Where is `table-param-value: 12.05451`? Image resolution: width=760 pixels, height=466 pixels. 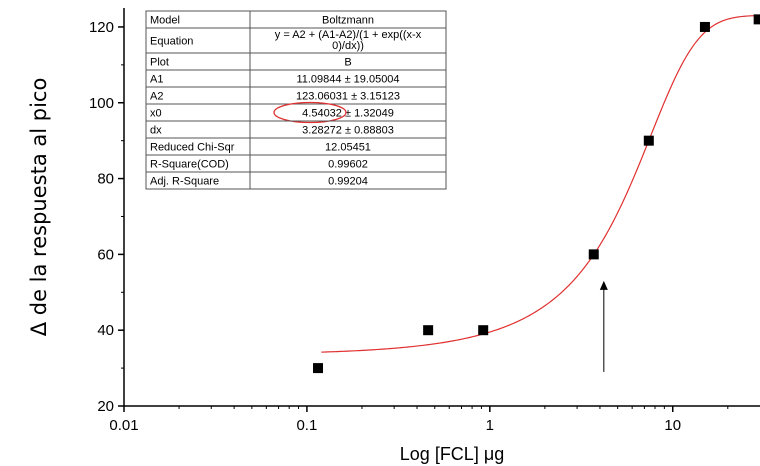 table-param-value: 12.05451 is located at coordinates (348, 148).